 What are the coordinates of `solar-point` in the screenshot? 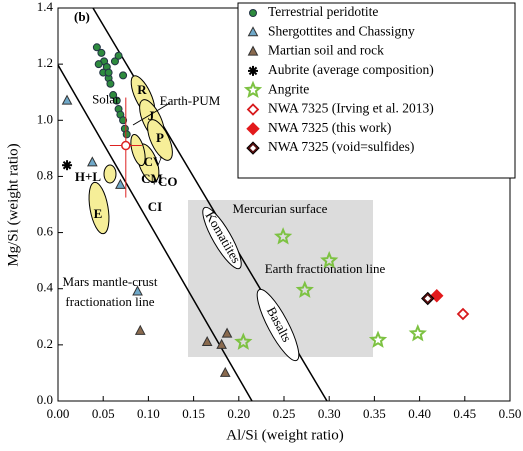 It's located at (126, 145).